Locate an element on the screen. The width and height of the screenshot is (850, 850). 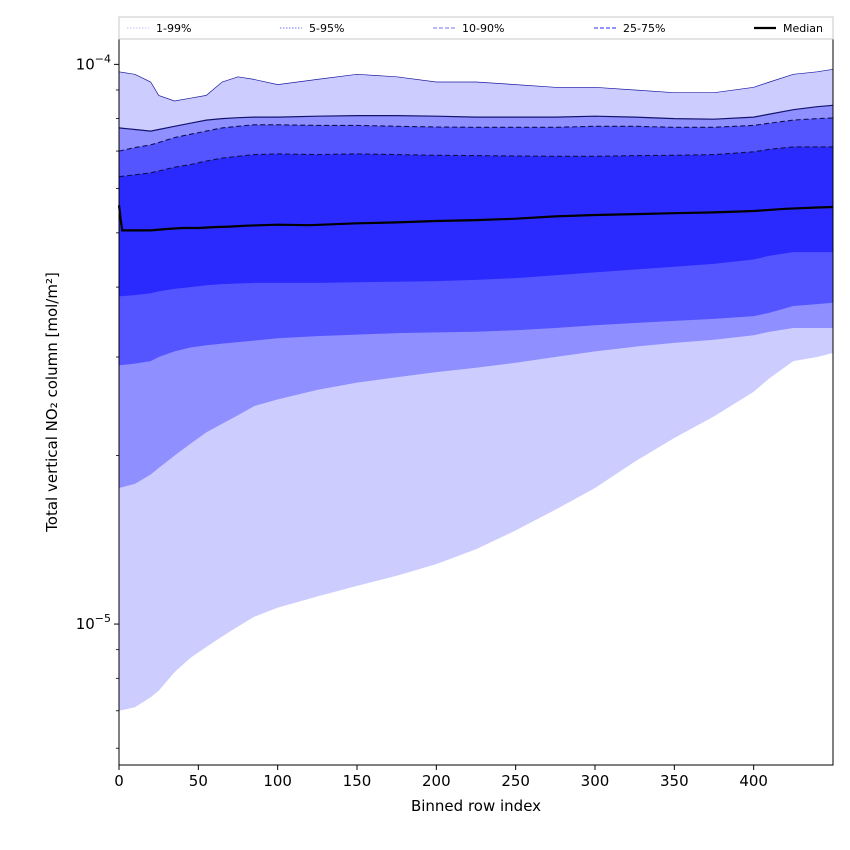
x-axis-label: Binned row index is located at coordinates (476, 806).